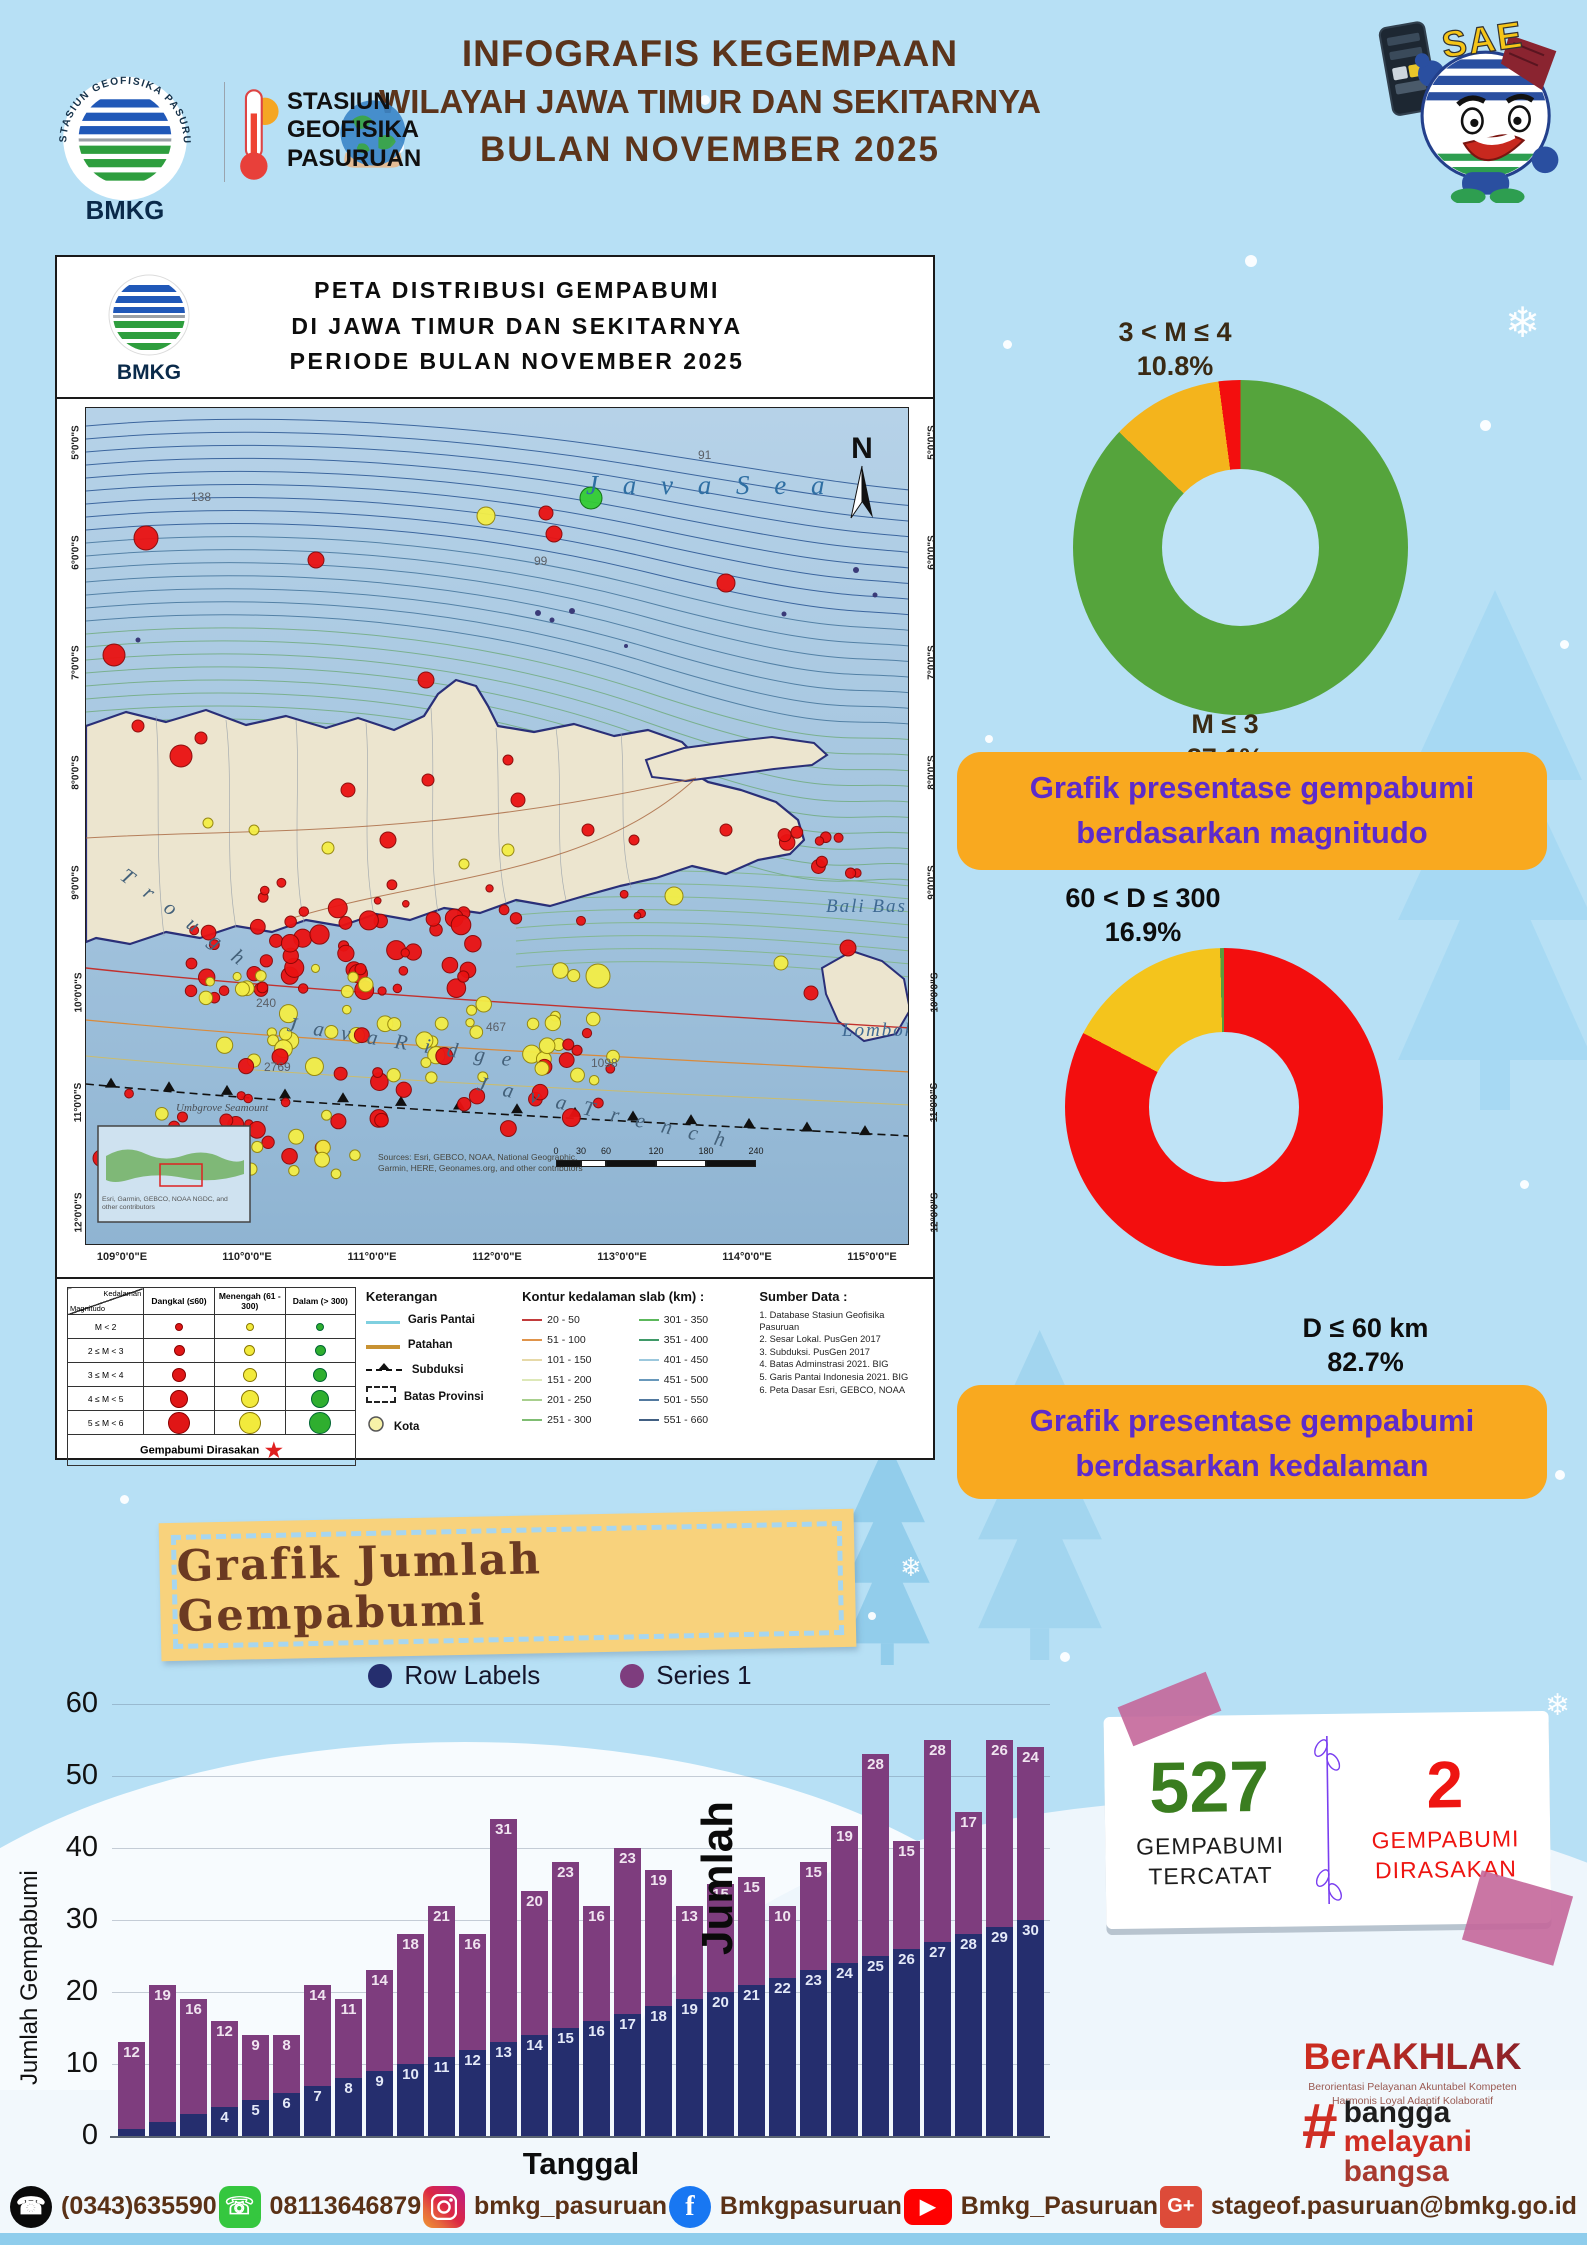 This screenshot has width=1587, height=2245. Describe the element at coordinates (76, 442) in the screenshot. I see `lat-label: 5°0'0"S` at that location.